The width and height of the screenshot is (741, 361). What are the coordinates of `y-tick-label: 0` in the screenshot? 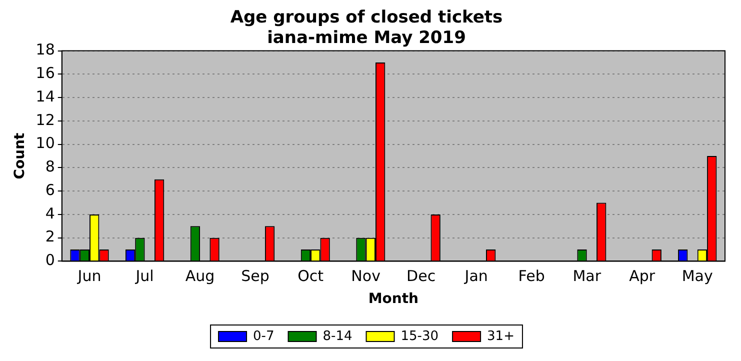 It's located at (50, 260).